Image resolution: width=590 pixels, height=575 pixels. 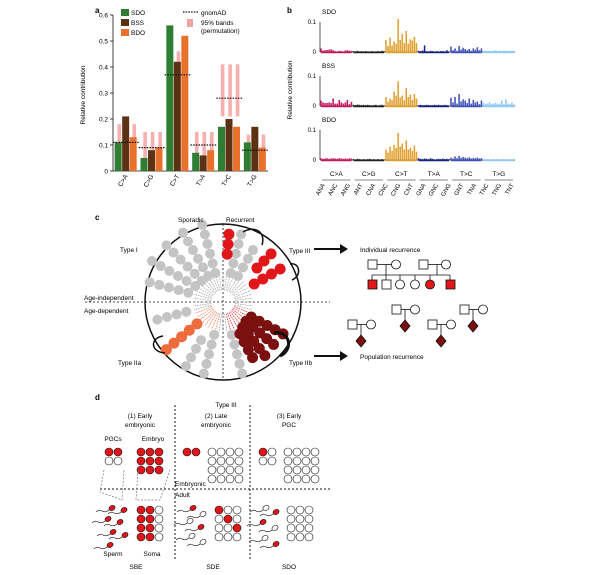 I want to click on col2-title-line1: (2) Late, so click(x=216, y=416).